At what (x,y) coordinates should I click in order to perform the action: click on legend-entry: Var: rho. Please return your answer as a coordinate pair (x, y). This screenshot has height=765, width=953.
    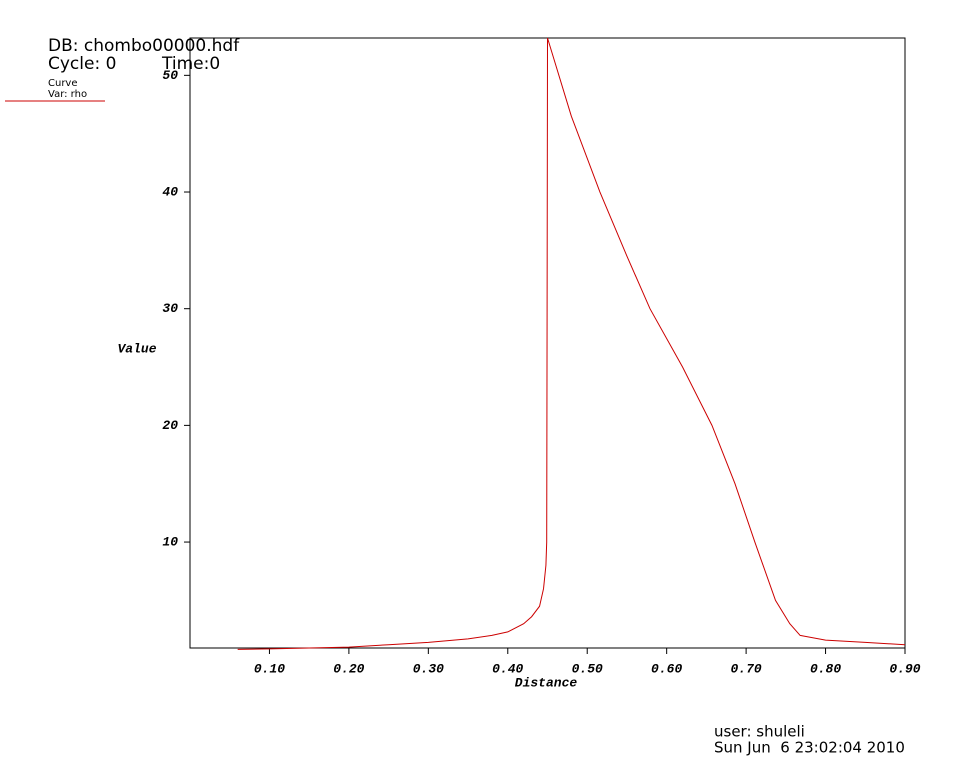
    Looking at the image, I should click on (67, 94).